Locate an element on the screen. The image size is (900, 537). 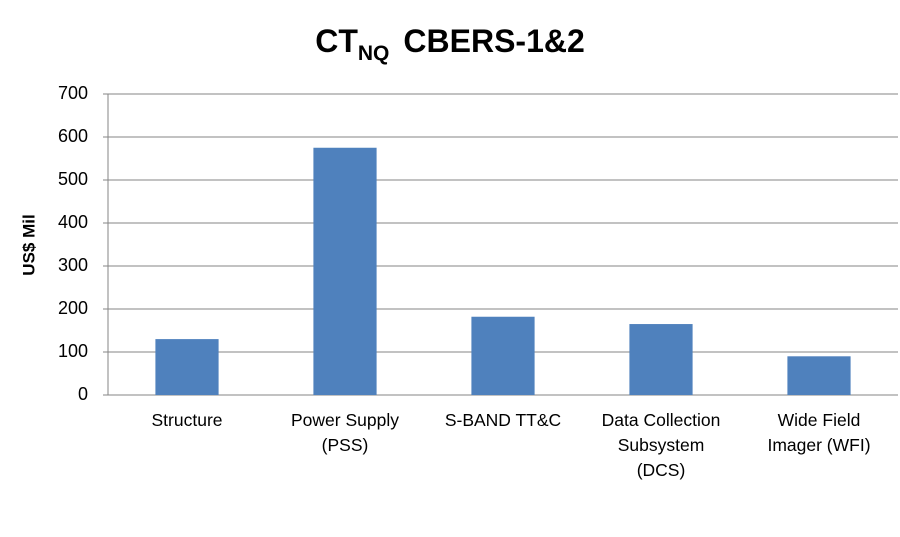
y-tick-label: 600 is located at coordinates (73, 136).